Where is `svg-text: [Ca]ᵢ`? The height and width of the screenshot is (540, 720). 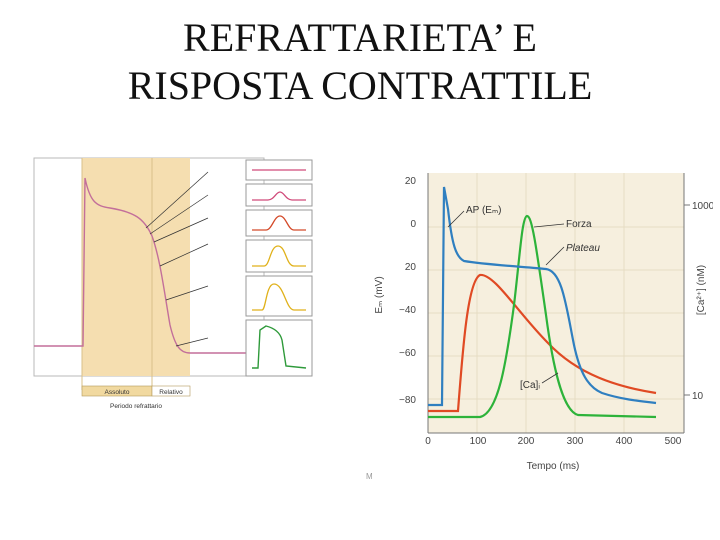 svg-text: [Ca]ᵢ is located at coordinates (530, 385).